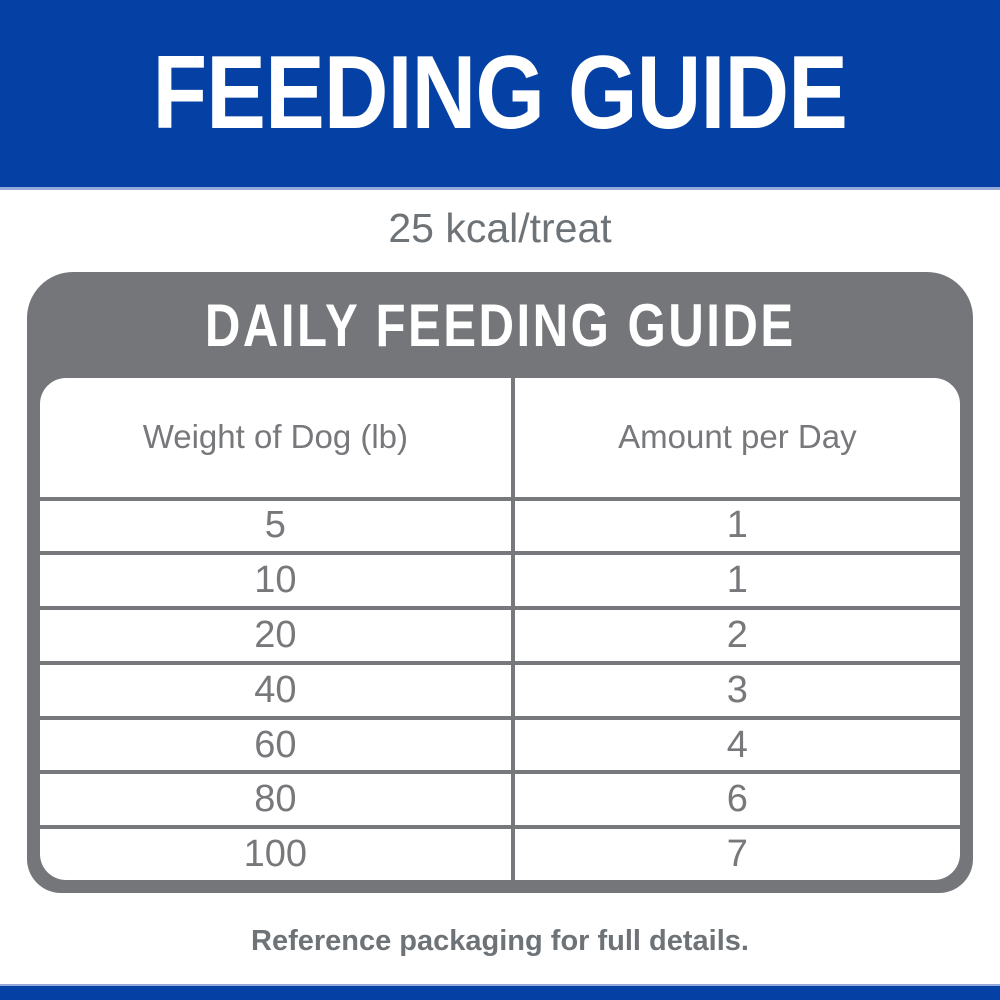 The image size is (1000, 1000). Describe the element at coordinates (277, 635) in the screenshot. I see `weight-cell: 20` at that location.